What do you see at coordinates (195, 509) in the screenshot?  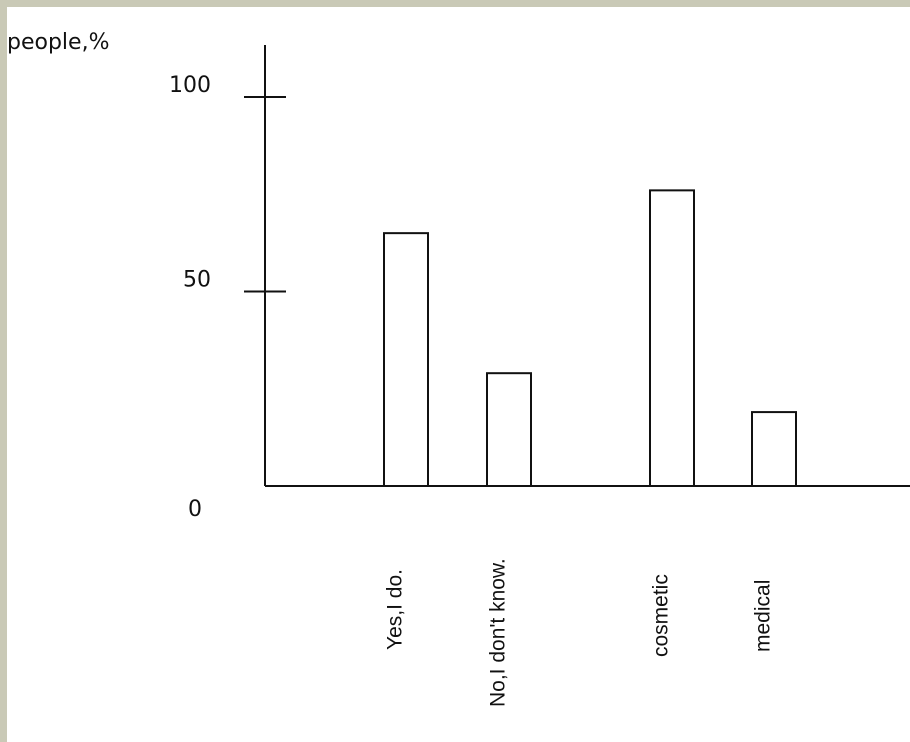 I see `y-tick-label: 0` at bounding box center [195, 509].